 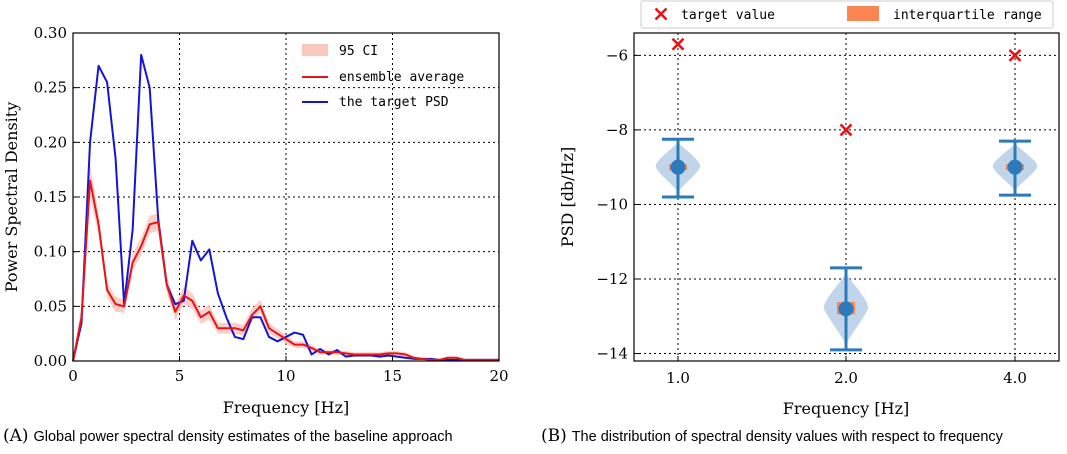 I want to click on chart-b-xtick-label: 4.0, so click(x=1015, y=378).